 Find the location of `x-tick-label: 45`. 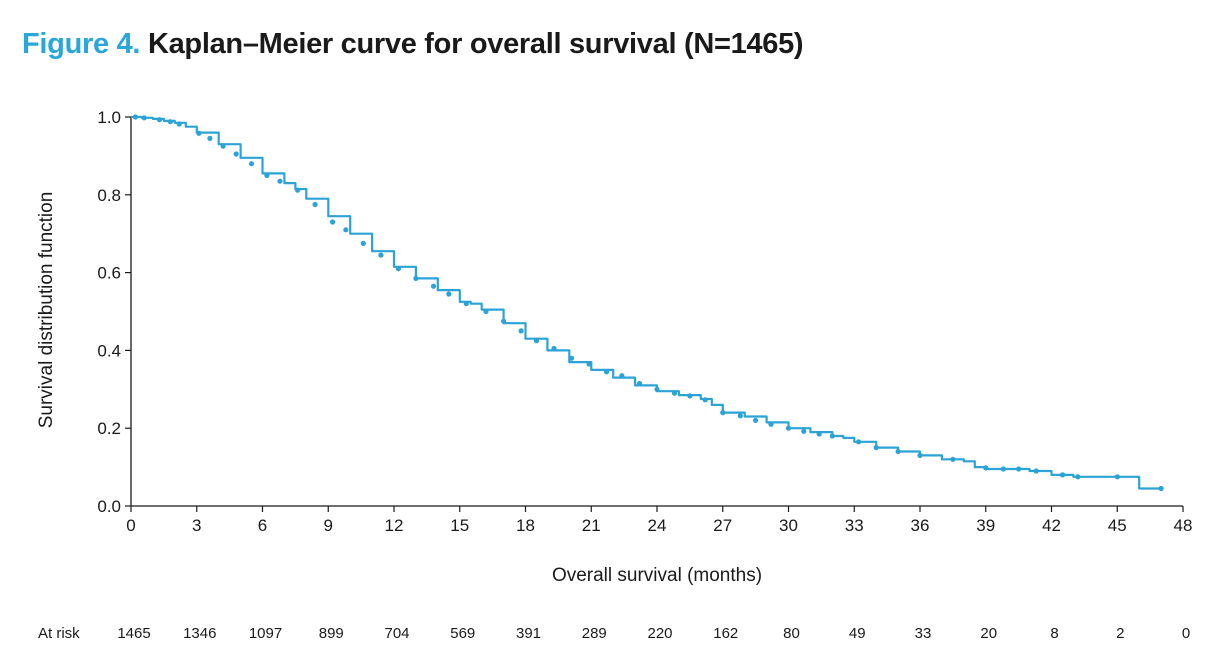

x-tick-label: 45 is located at coordinates (1117, 525).